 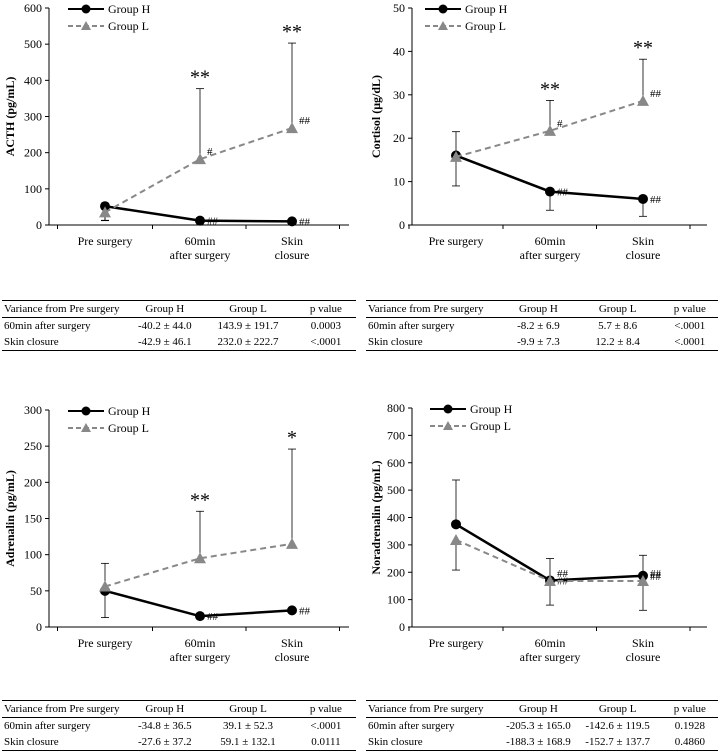 I want to click on table-cell: 0.0003, so click(x=326, y=326).